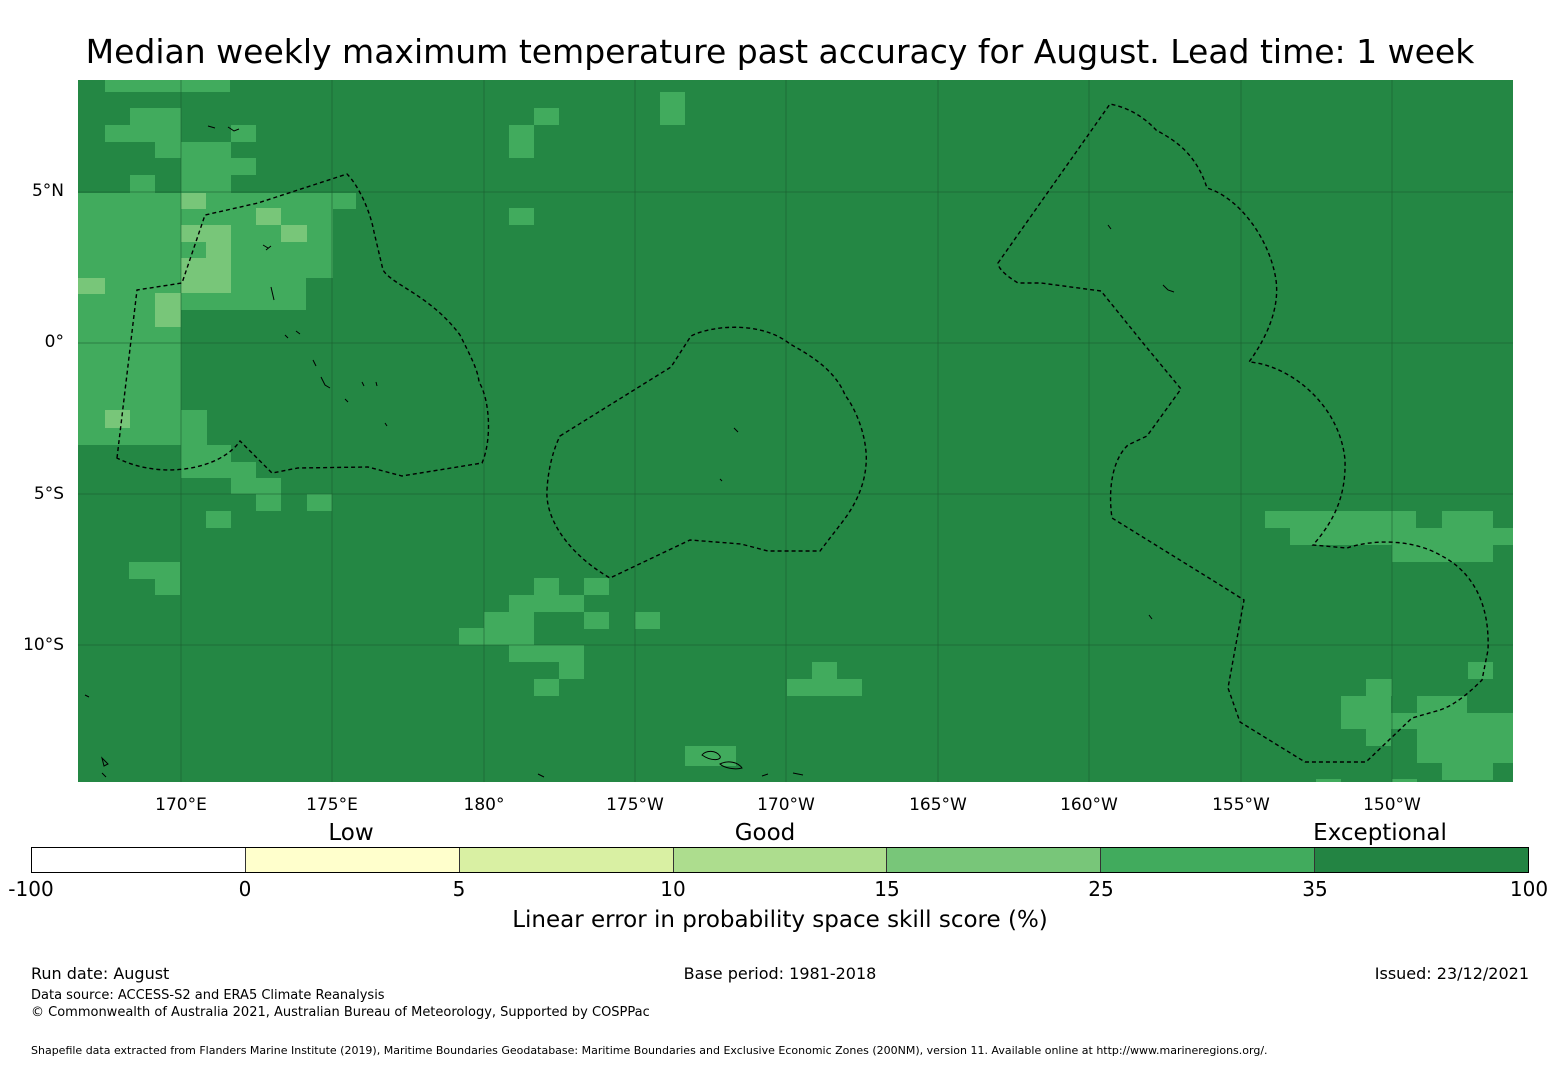  Describe the element at coordinates (1315, 889) in the screenshot. I see `colorbar-tick-label: 35` at that location.